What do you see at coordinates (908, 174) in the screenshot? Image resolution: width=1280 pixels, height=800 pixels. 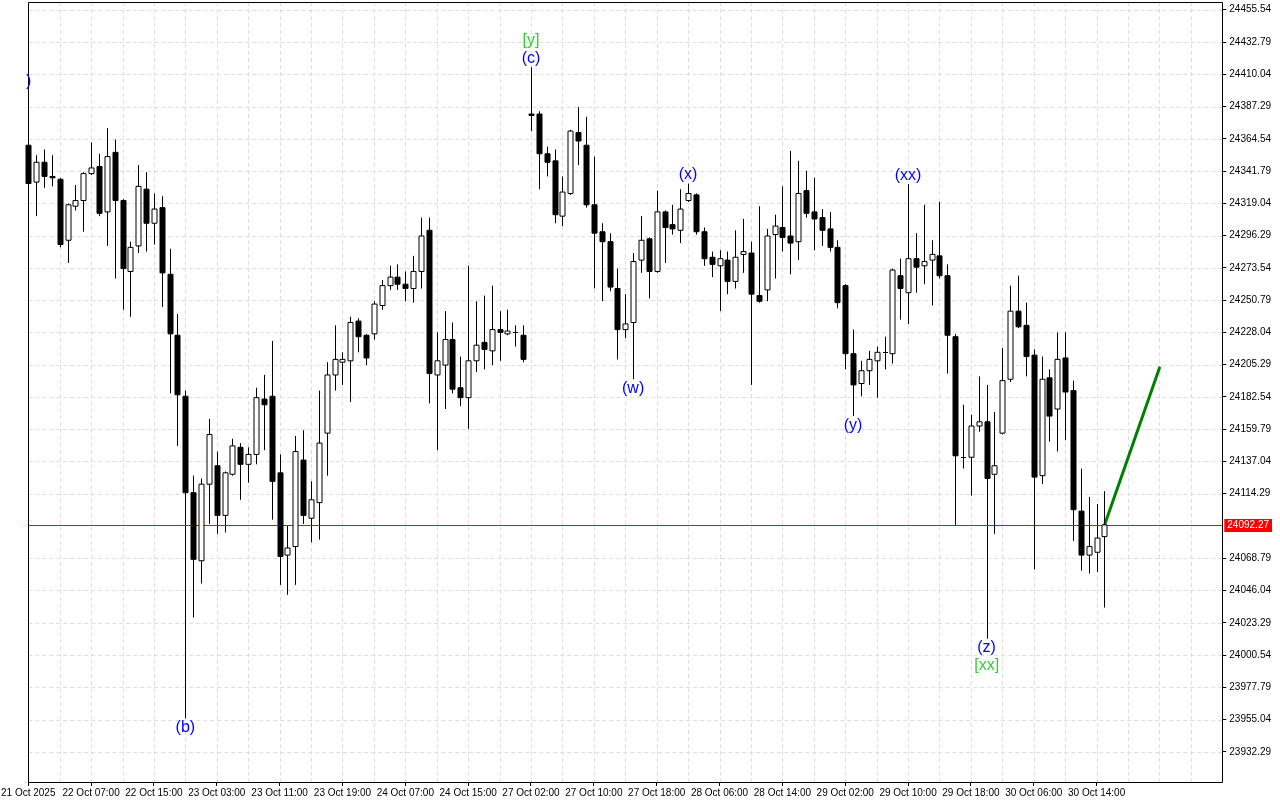 I see `annotation: (xx)` at bounding box center [908, 174].